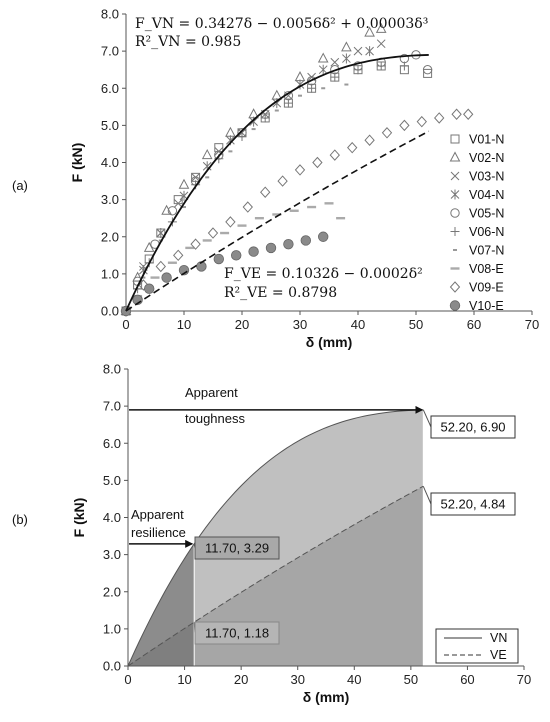  What do you see at coordinates (112, 628) in the screenshot?
I see `b-y-tick-label: 1.0` at bounding box center [112, 628].